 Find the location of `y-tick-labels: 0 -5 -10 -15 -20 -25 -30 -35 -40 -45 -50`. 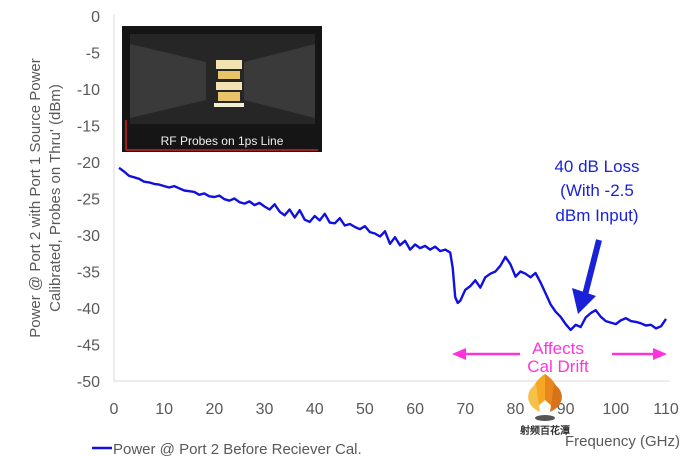

y-tick-labels: 0 -5 -10 -15 -20 -25 -30 -35 -40 -45 -50 is located at coordinates (88, 200).